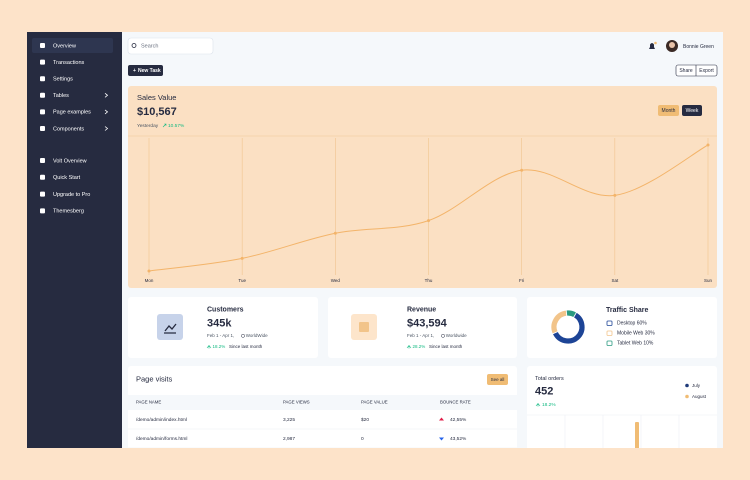 The height and width of the screenshot is (480, 750). What do you see at coordinates (696, 70) in the screenshot?
I see `share-export-group` at bounding box center [696, 70].